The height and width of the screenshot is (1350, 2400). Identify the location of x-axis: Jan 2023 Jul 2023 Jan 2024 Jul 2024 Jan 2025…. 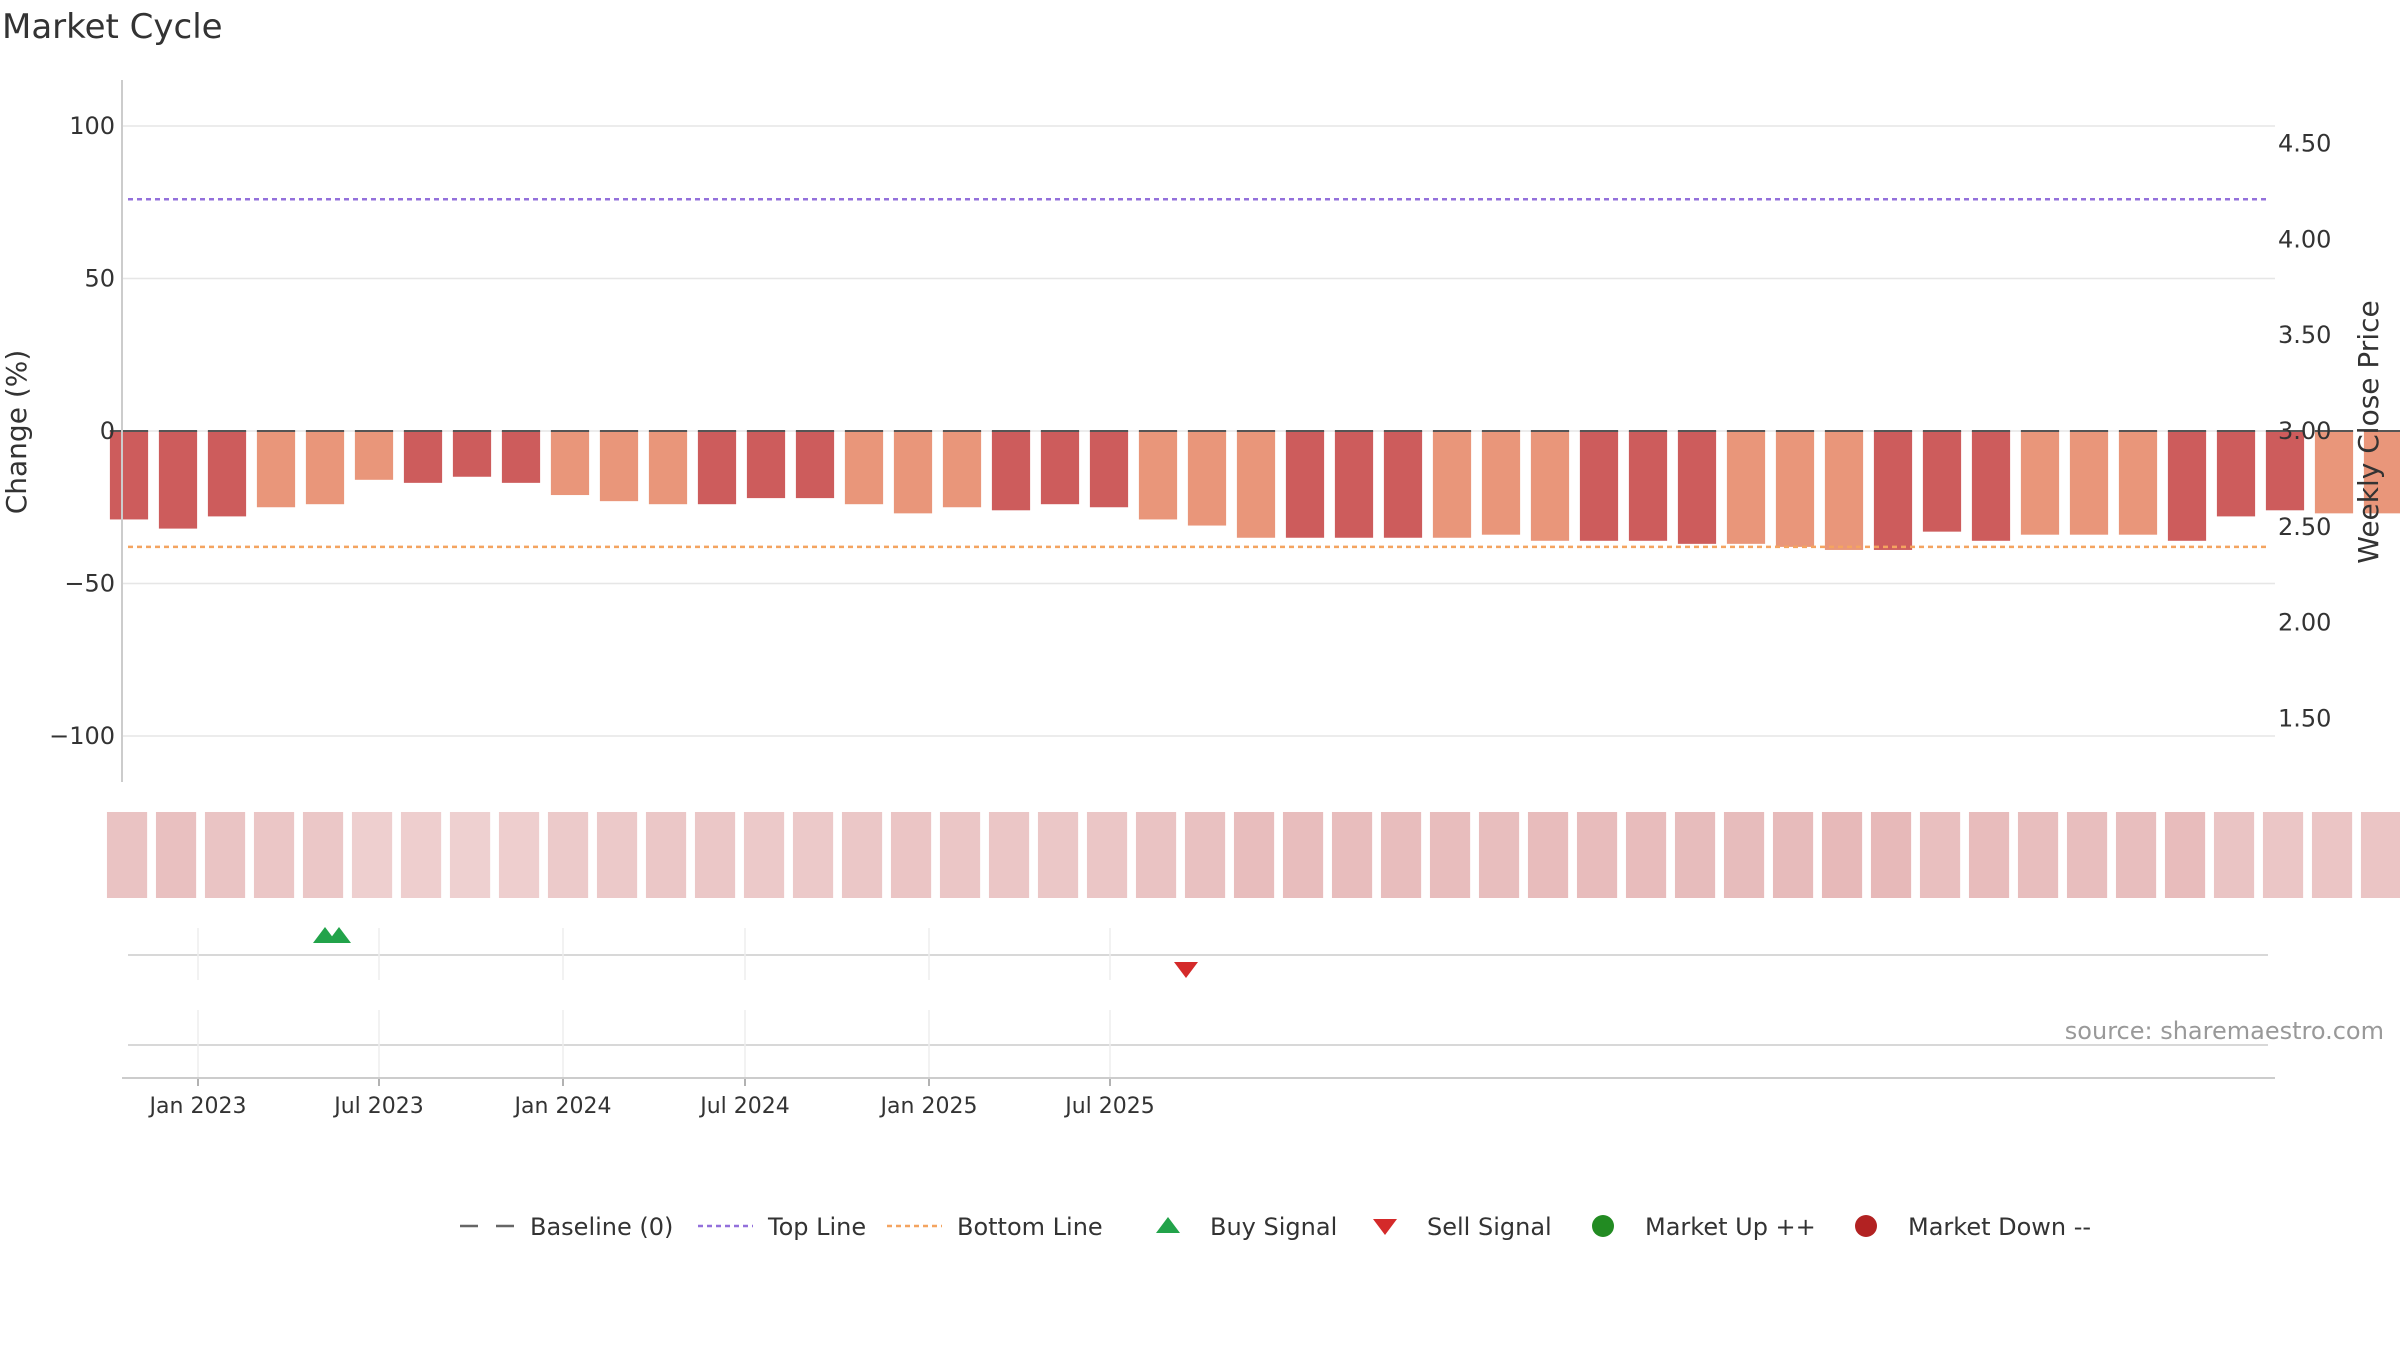
(1198, 1023).